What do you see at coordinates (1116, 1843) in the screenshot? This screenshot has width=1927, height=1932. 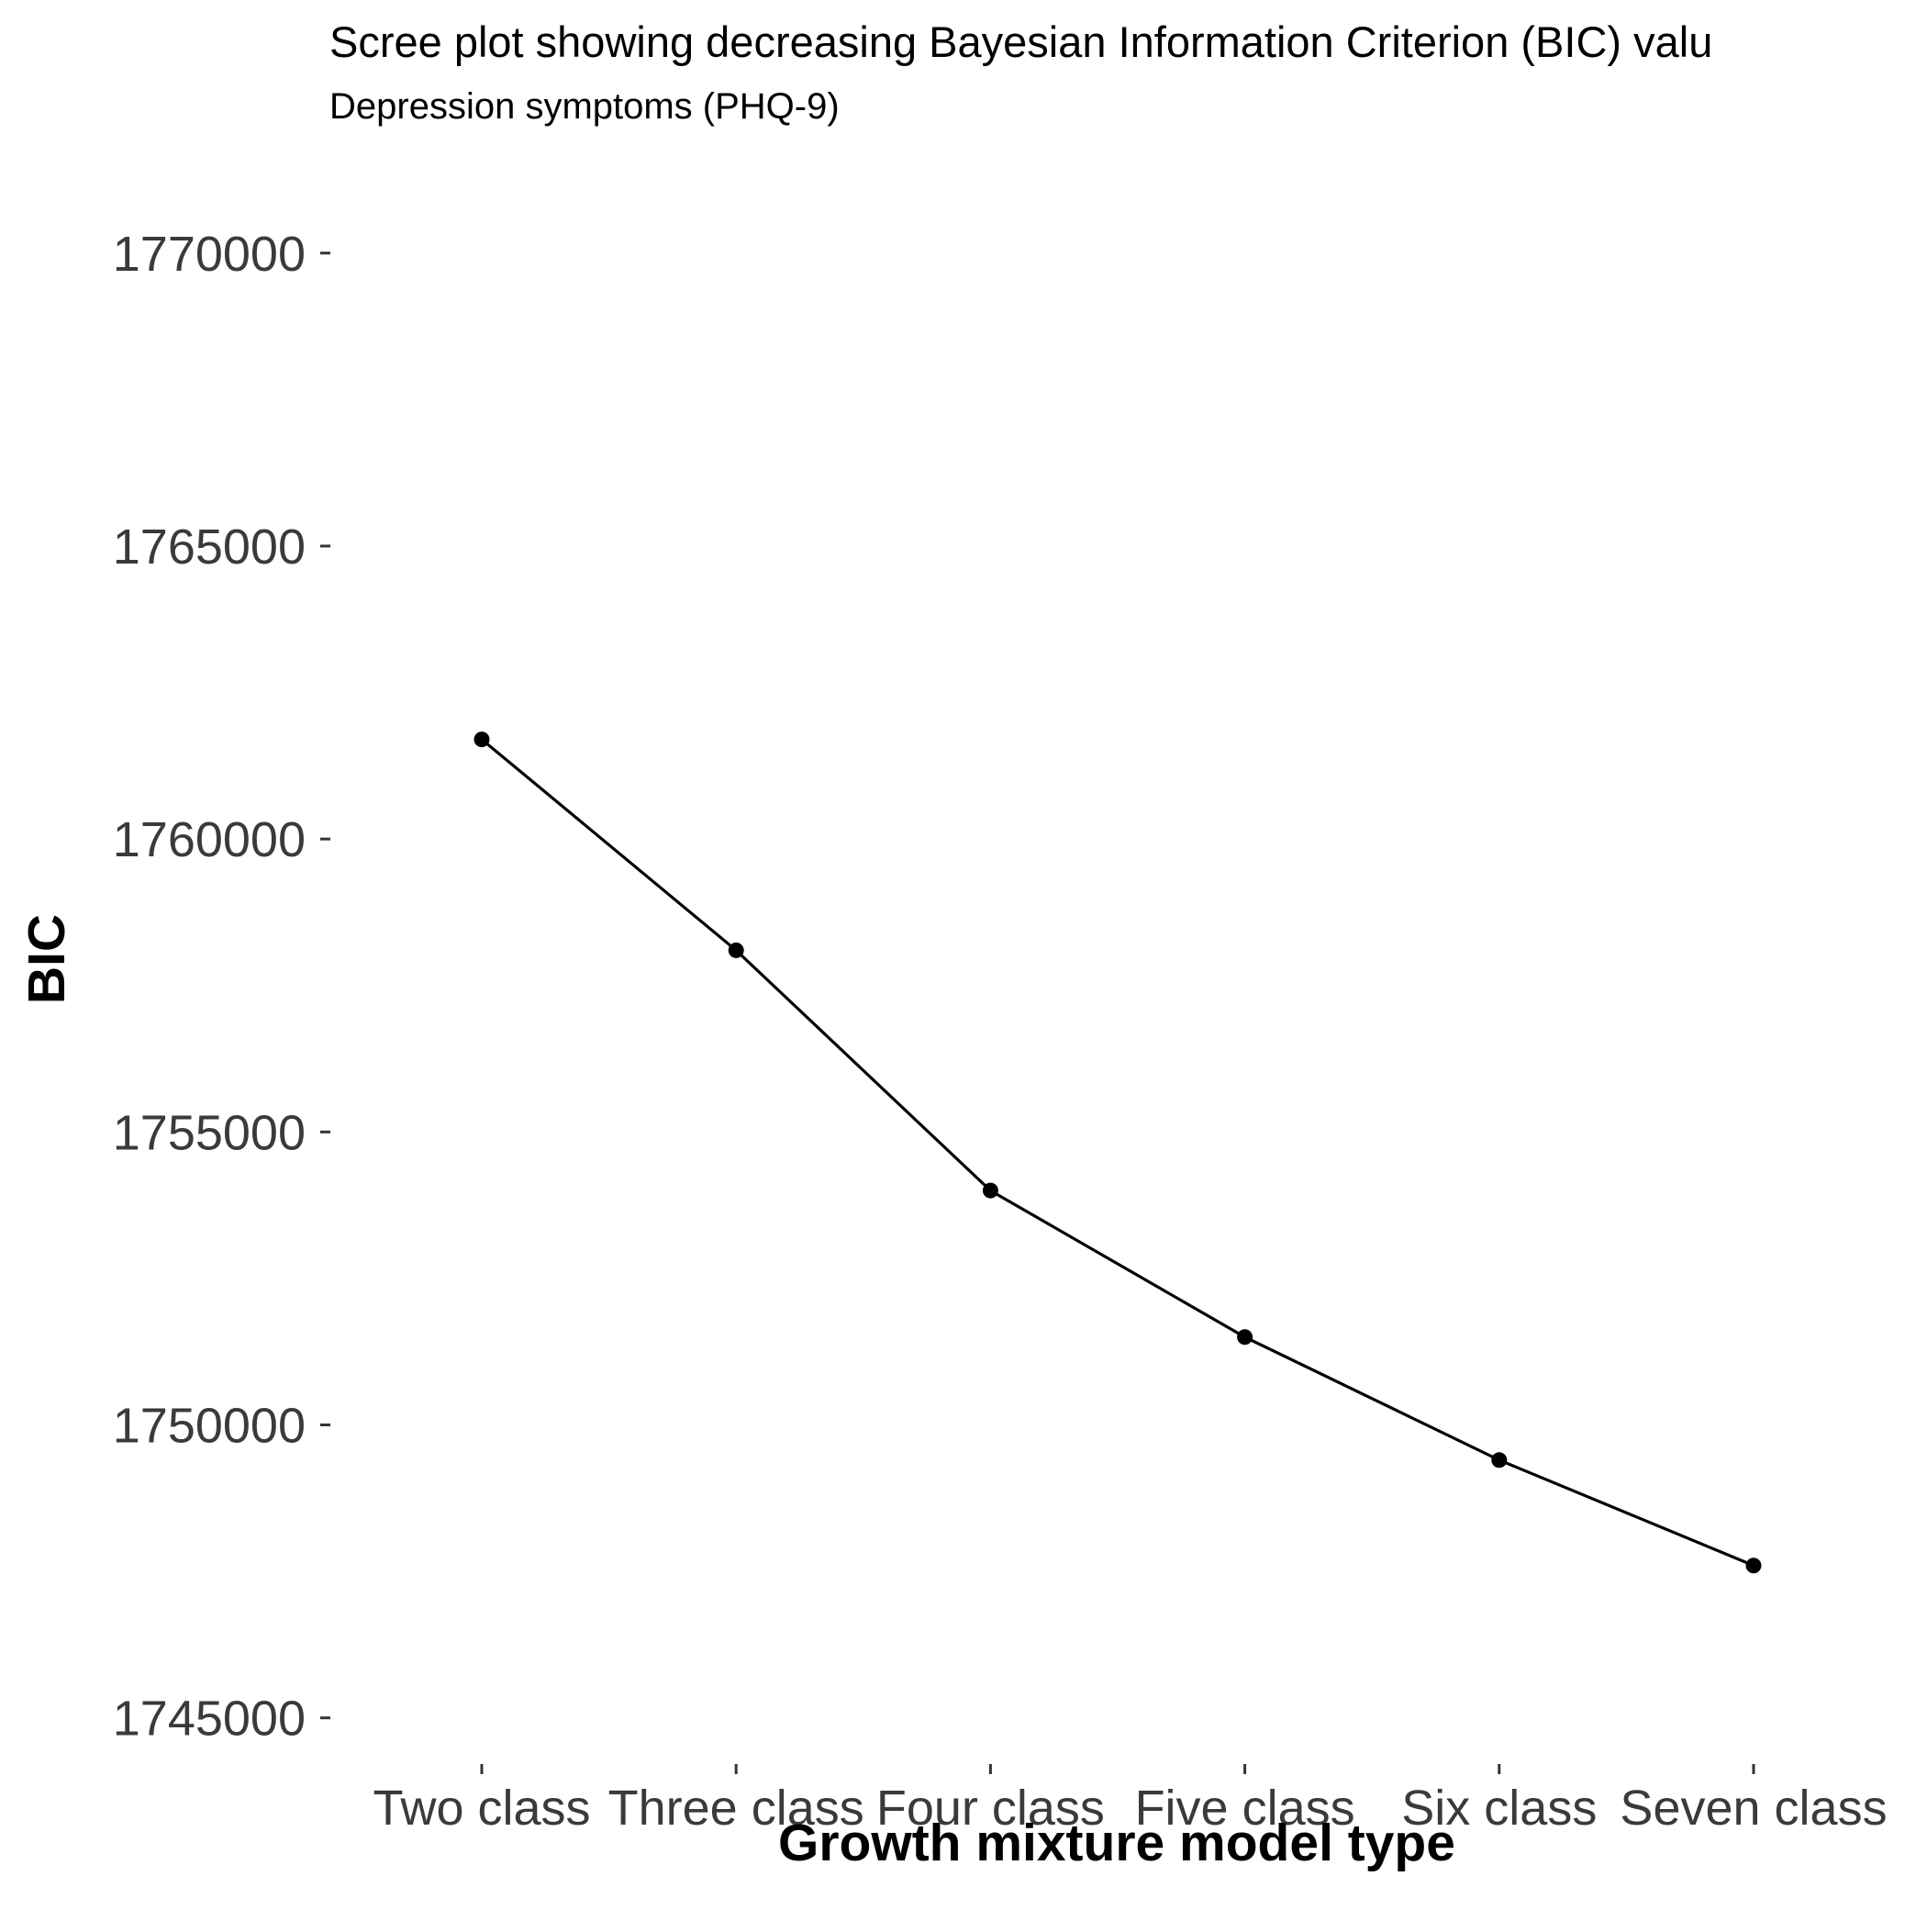 I see `x-axis-title: Growth mixture model type` at bounding box center [1116, 1843].